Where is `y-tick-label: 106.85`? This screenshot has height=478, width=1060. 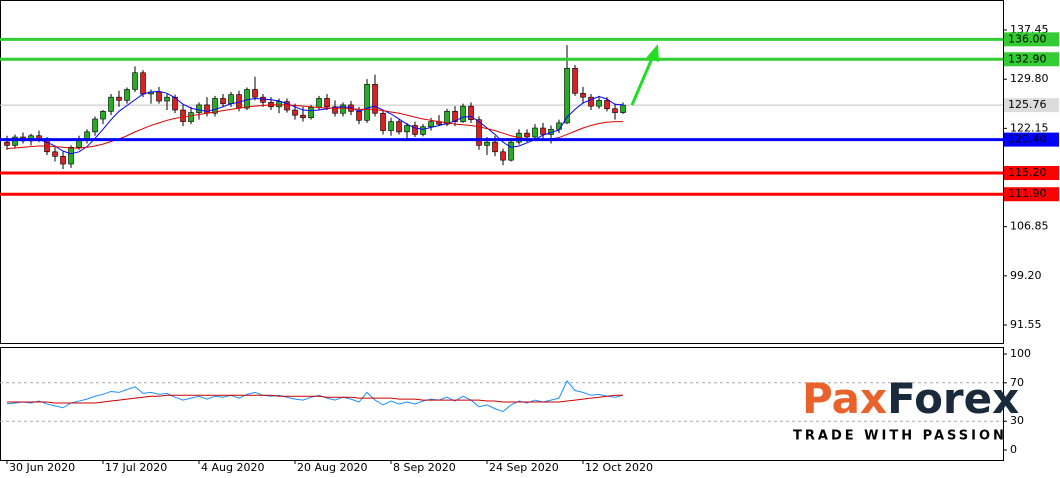 y-tick-label: 106.85 is located at coordinates (1029, 226).